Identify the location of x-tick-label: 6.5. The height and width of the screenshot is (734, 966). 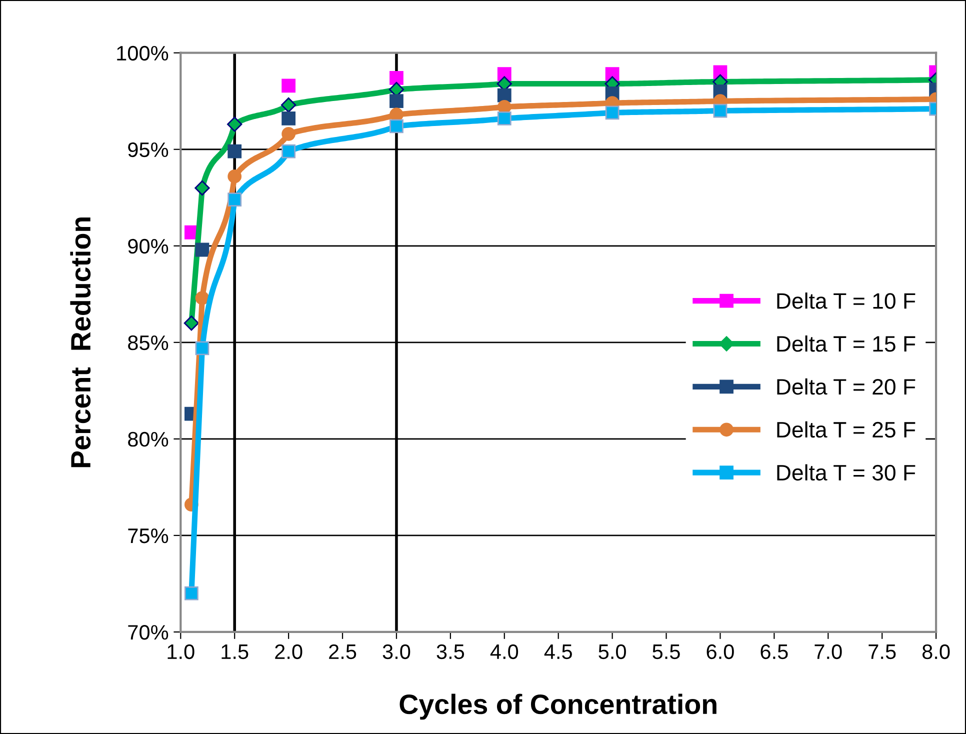
(774, 652).